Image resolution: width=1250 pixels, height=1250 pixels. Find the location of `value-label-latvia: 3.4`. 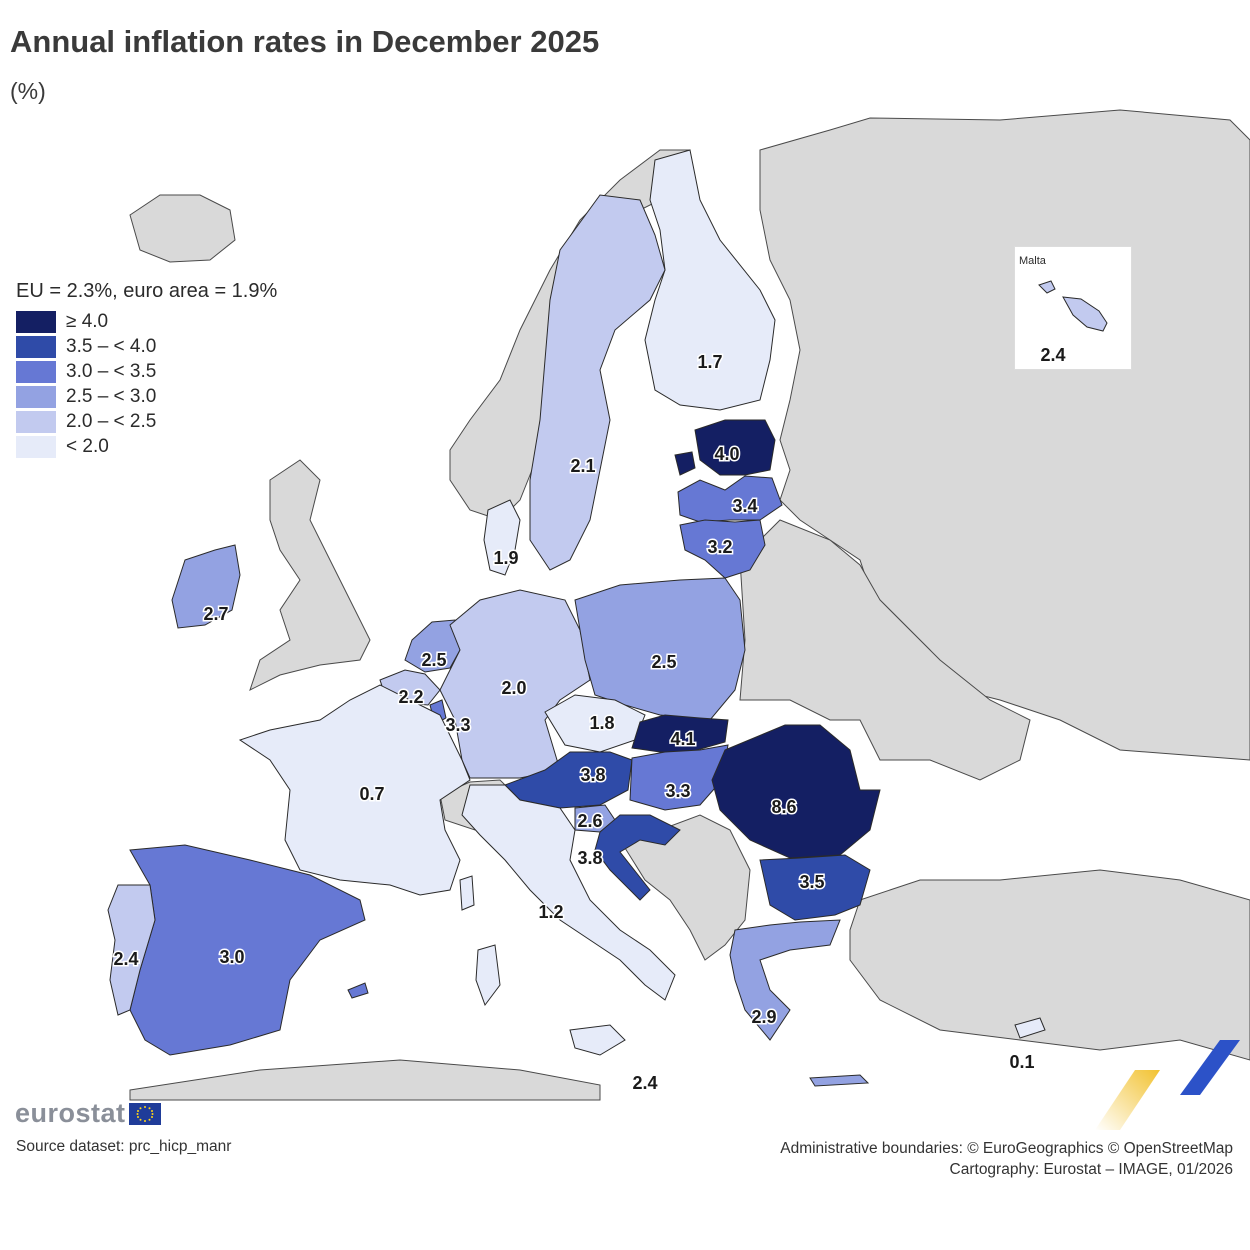

value-label-latvia: 3.4 is located at coordinates (744, 506).